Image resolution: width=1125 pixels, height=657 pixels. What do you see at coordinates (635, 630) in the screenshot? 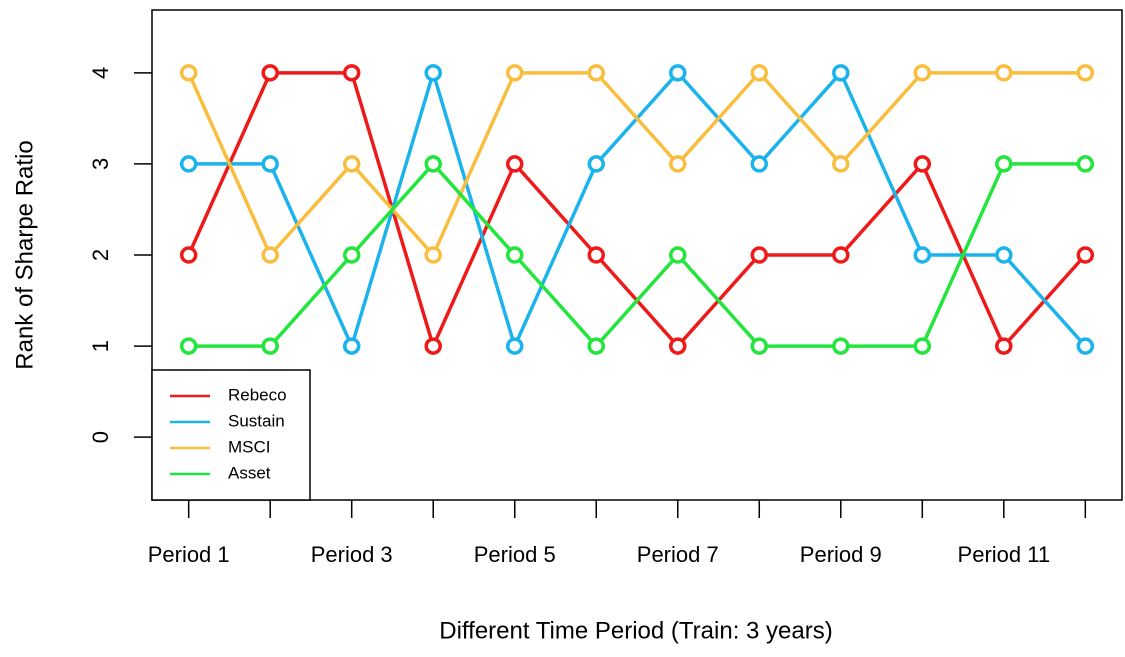
I see `x-axis-label: Different Time Period (Train: 3 years)` at bounding box center [635, 630].